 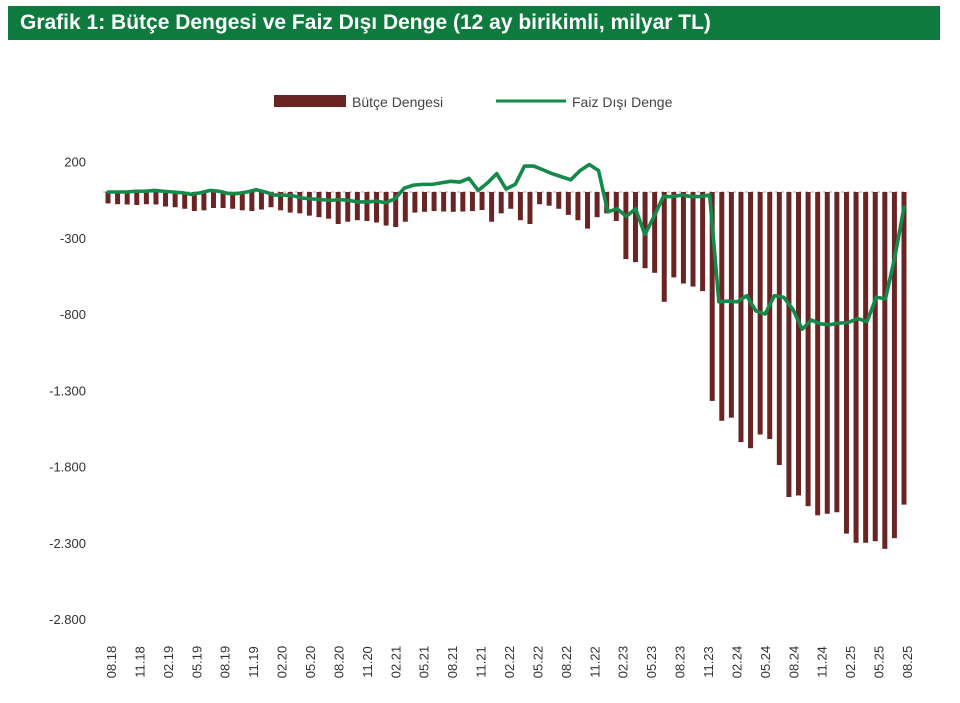 I want to click on legend: Bütçe Dengesi Faiz Dışı Denge, so click(x=473, y=102).